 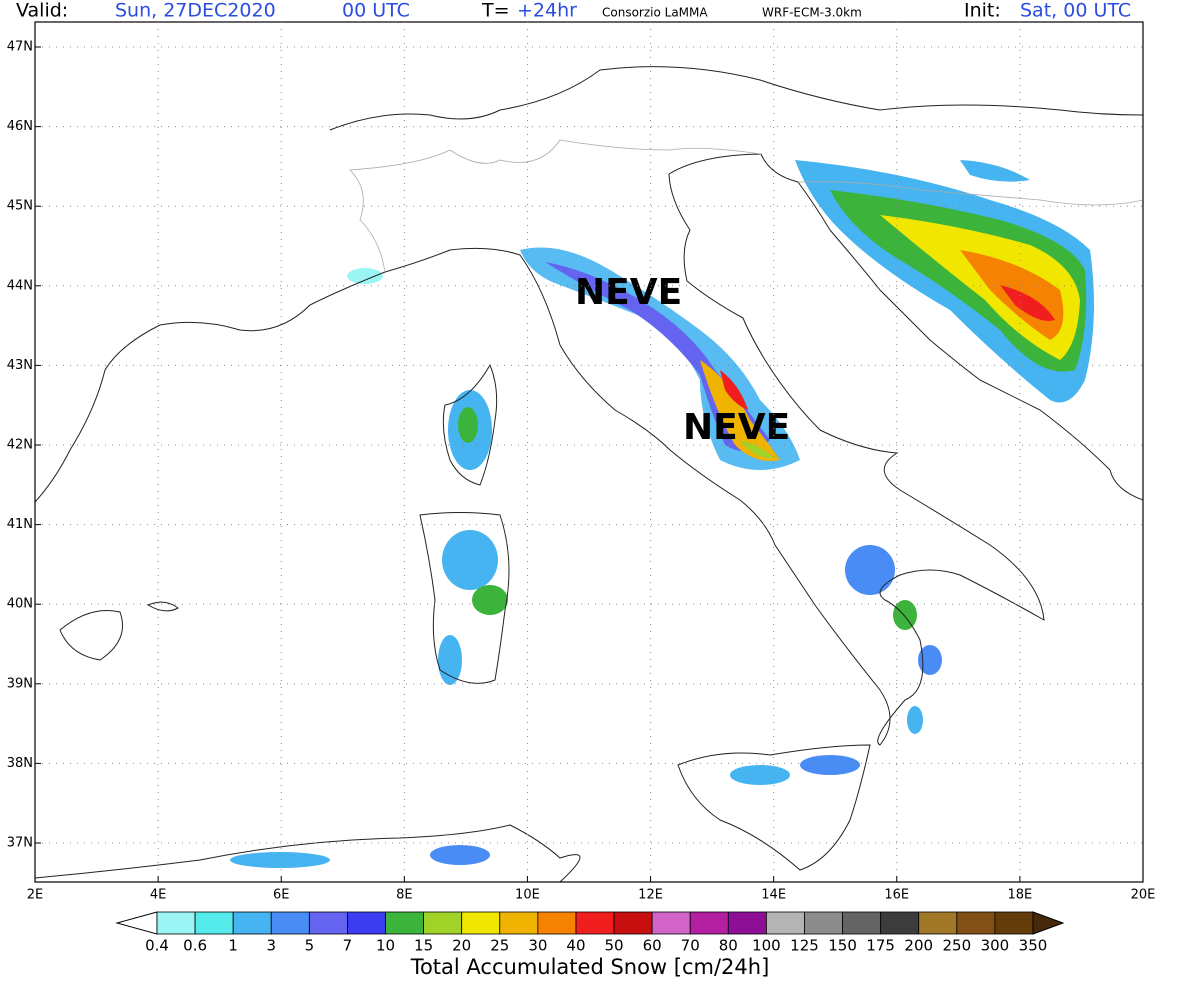 I want to click on lead-time: +24hr, so click(x=547, y=11).